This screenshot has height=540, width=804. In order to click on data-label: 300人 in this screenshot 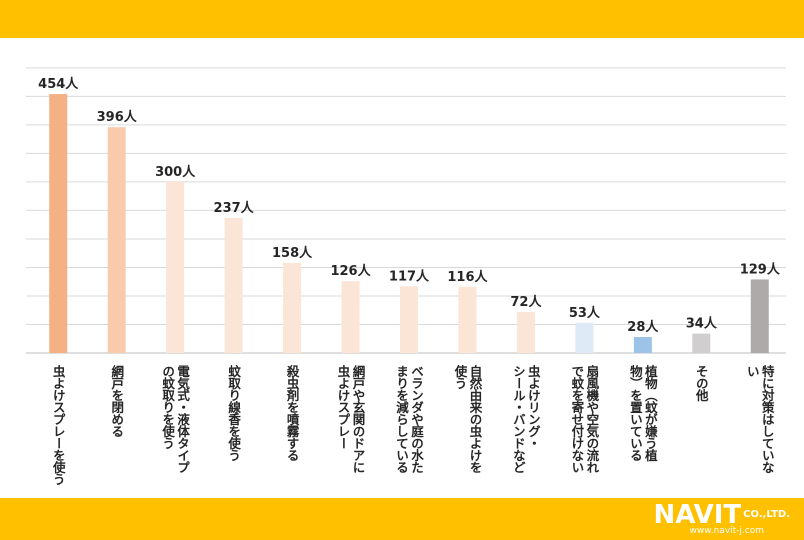, I will do `click(175, 172)`.